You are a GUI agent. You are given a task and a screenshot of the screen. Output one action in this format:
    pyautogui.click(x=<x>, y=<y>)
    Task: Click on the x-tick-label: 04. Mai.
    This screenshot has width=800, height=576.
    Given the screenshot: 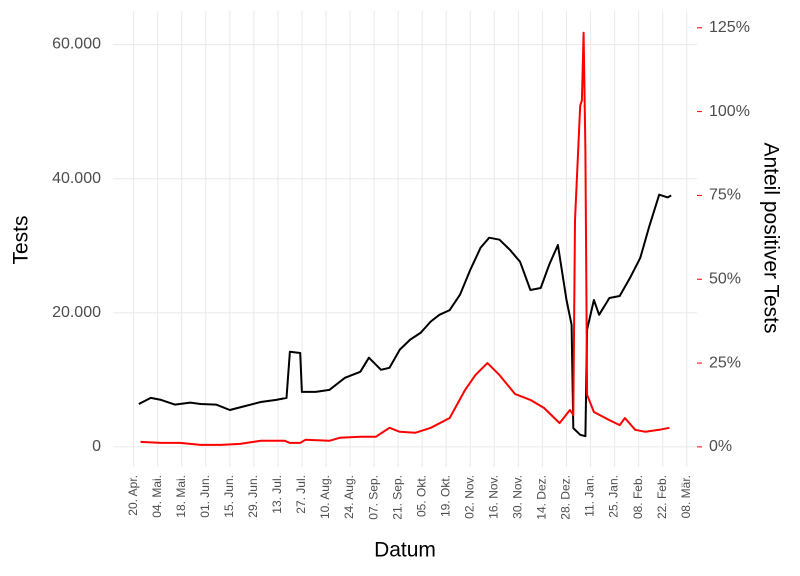 What is the action you would take?
    pyautogui.click(x=157, y=496)
    